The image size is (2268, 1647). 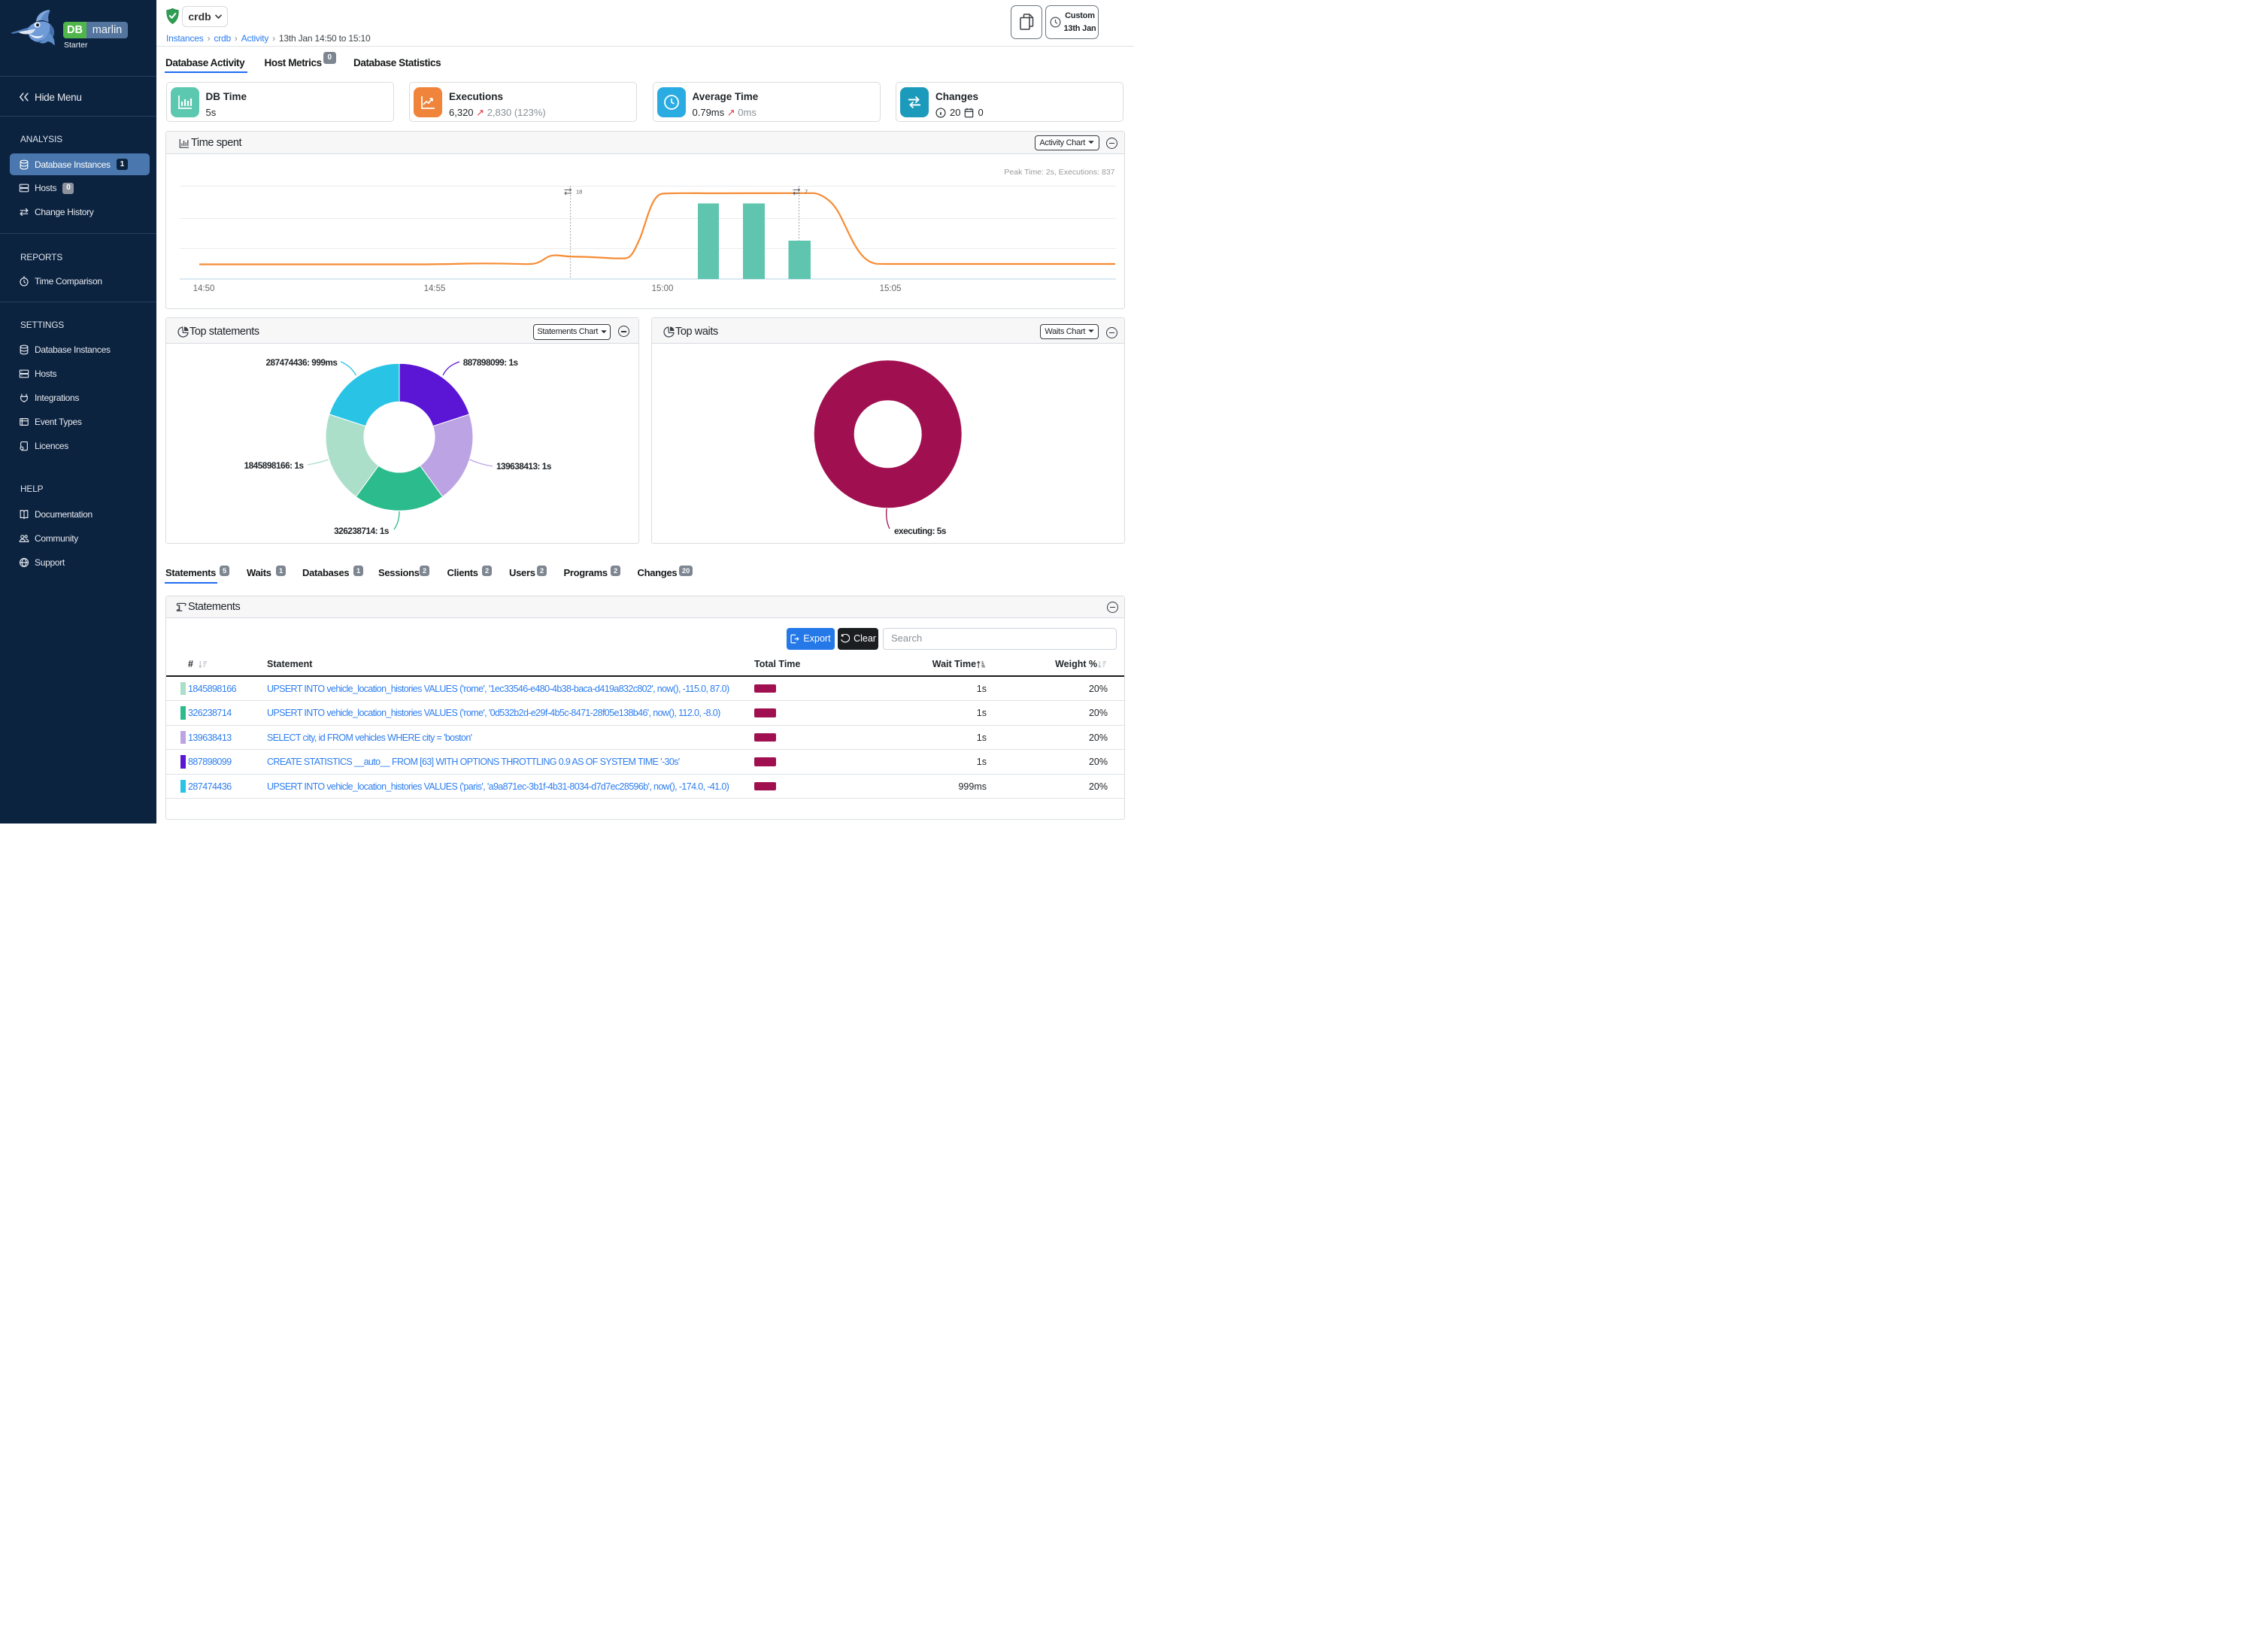 What do you see at coordinates (891, 288) in the screenshot?
I see `svg-text: 15:05` at bounding box center [891, 288].